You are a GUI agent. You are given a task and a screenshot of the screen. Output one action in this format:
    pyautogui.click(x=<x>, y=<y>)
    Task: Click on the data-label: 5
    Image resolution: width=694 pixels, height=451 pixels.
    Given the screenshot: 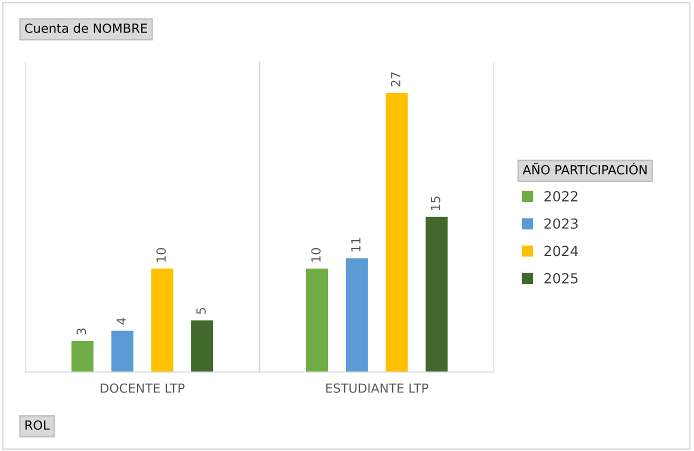 What is the action you would take?
    pyautogui.click(x=201, y=311)
    